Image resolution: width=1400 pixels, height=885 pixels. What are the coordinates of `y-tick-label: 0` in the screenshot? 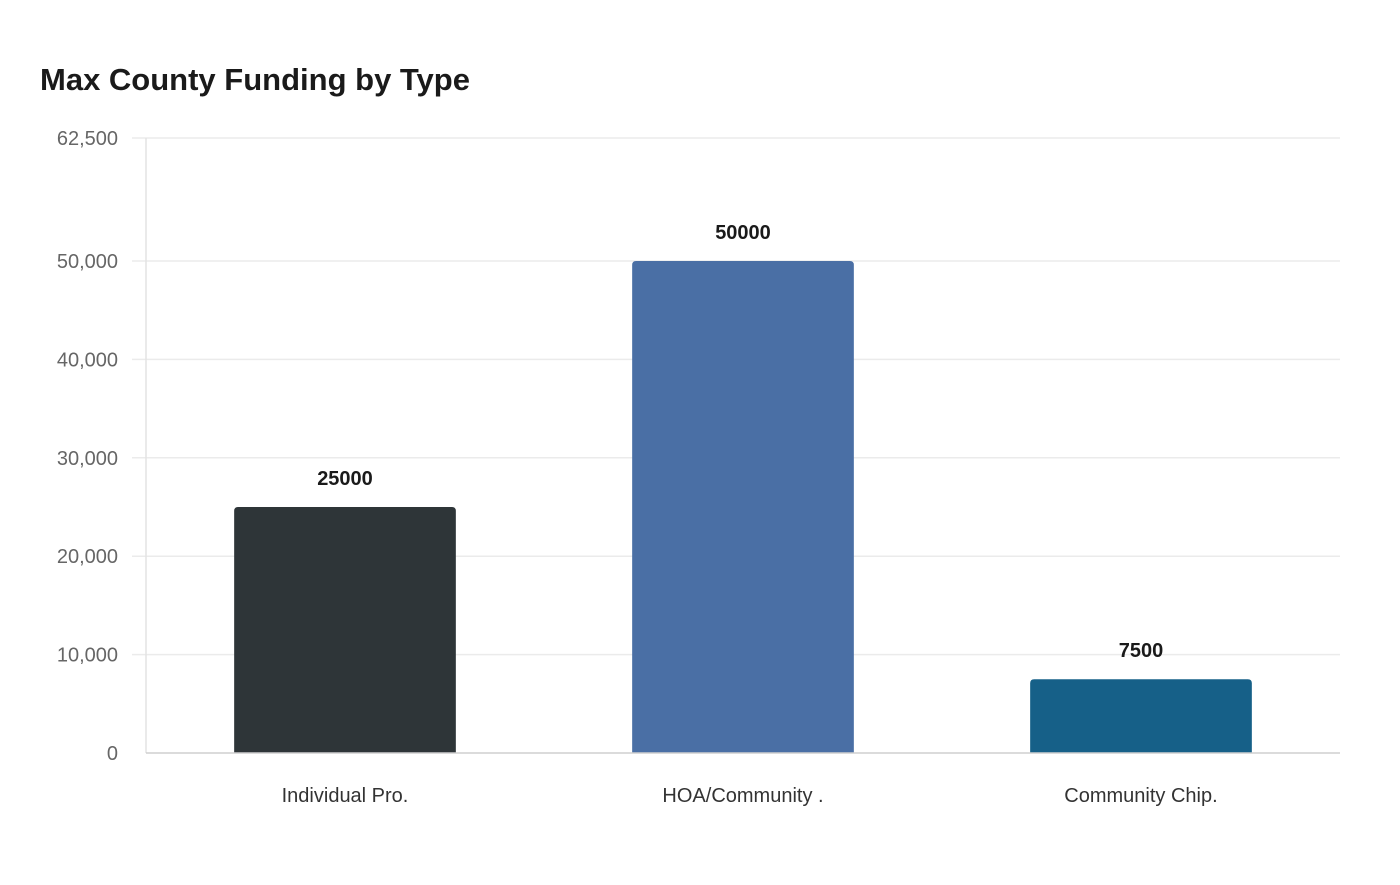 It's located at (112, 754).